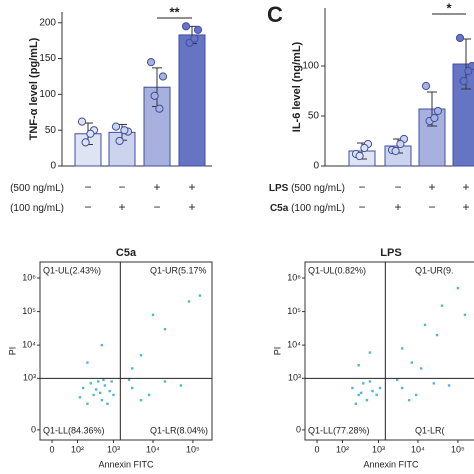 The width and height of the screenshot is (474, 474). I want to click on x-tick-label: 10³, so click(113, 449).